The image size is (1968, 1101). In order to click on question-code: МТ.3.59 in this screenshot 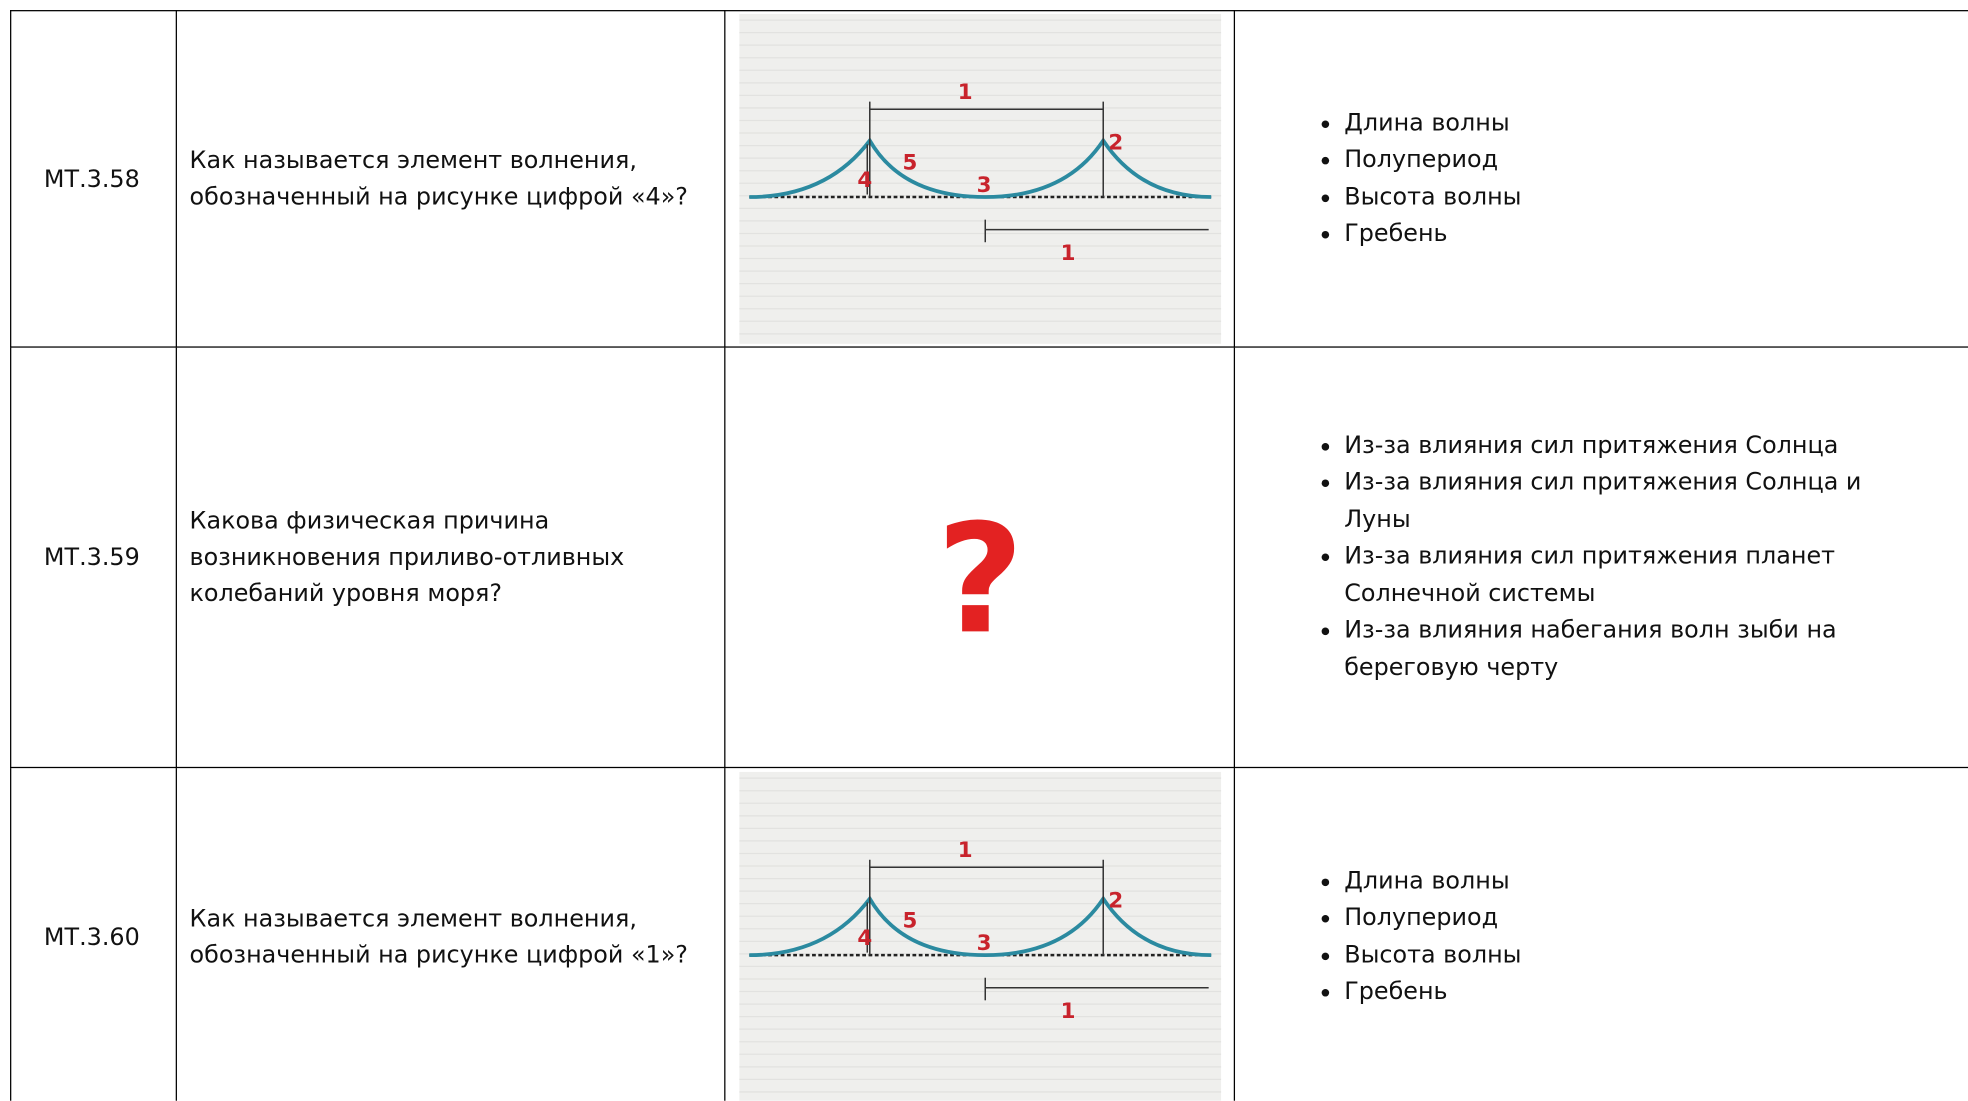, I will do `click(93, 557)`.